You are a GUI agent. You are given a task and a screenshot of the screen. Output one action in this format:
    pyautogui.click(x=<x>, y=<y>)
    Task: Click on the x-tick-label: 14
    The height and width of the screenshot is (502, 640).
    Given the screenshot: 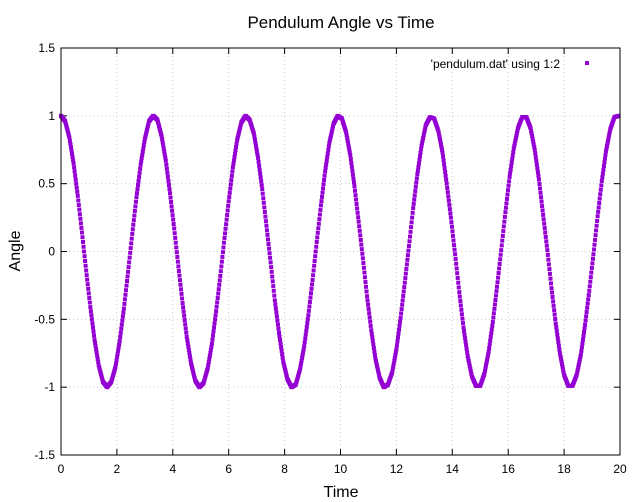 What is the action you would take?
    pyautogui.click(x=453, y=469)
    